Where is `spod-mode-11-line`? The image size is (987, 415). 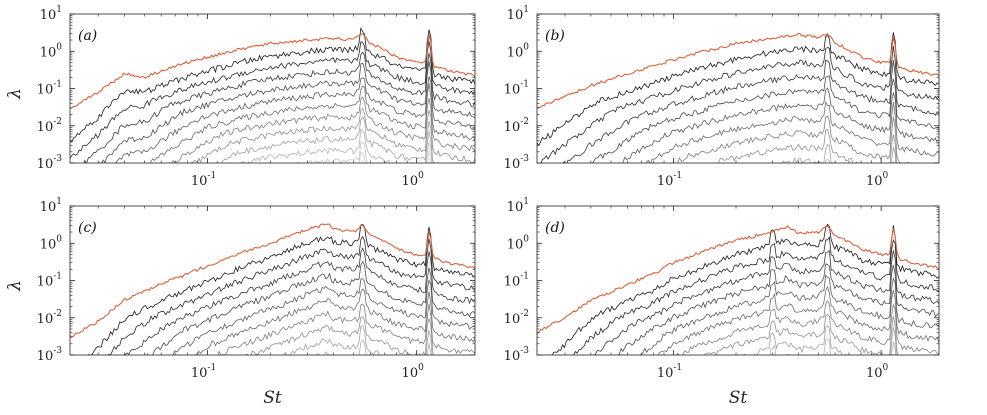
spod-mode-11-line is located at coordinates (336, 145).